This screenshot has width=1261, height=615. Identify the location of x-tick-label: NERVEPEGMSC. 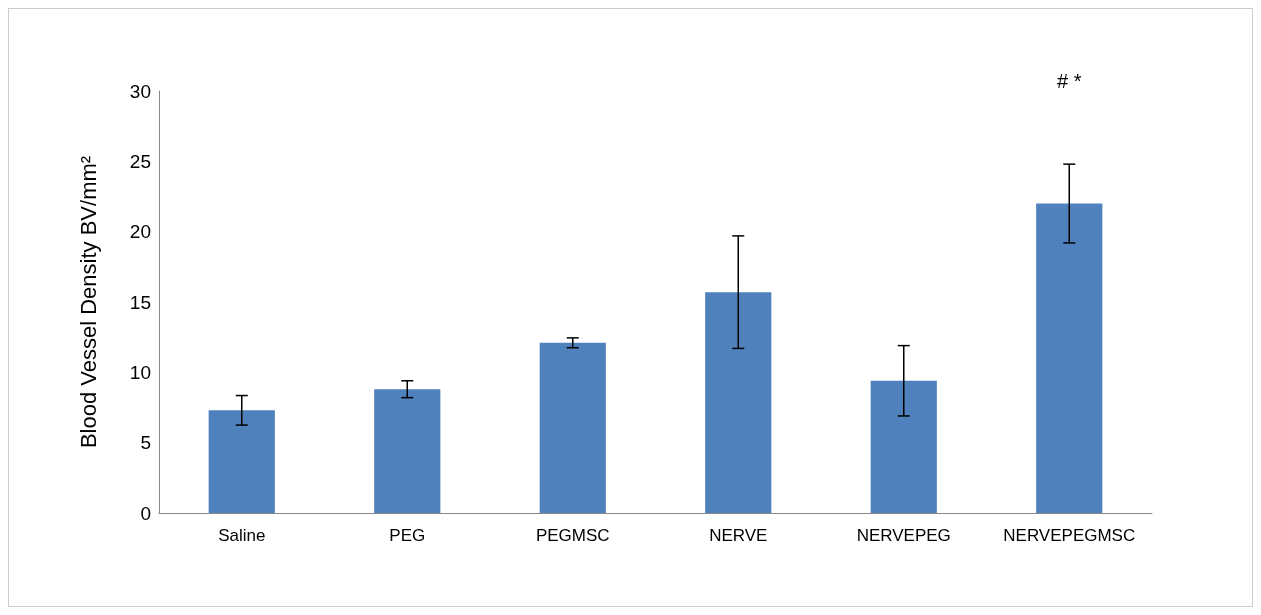
(1069, 535).